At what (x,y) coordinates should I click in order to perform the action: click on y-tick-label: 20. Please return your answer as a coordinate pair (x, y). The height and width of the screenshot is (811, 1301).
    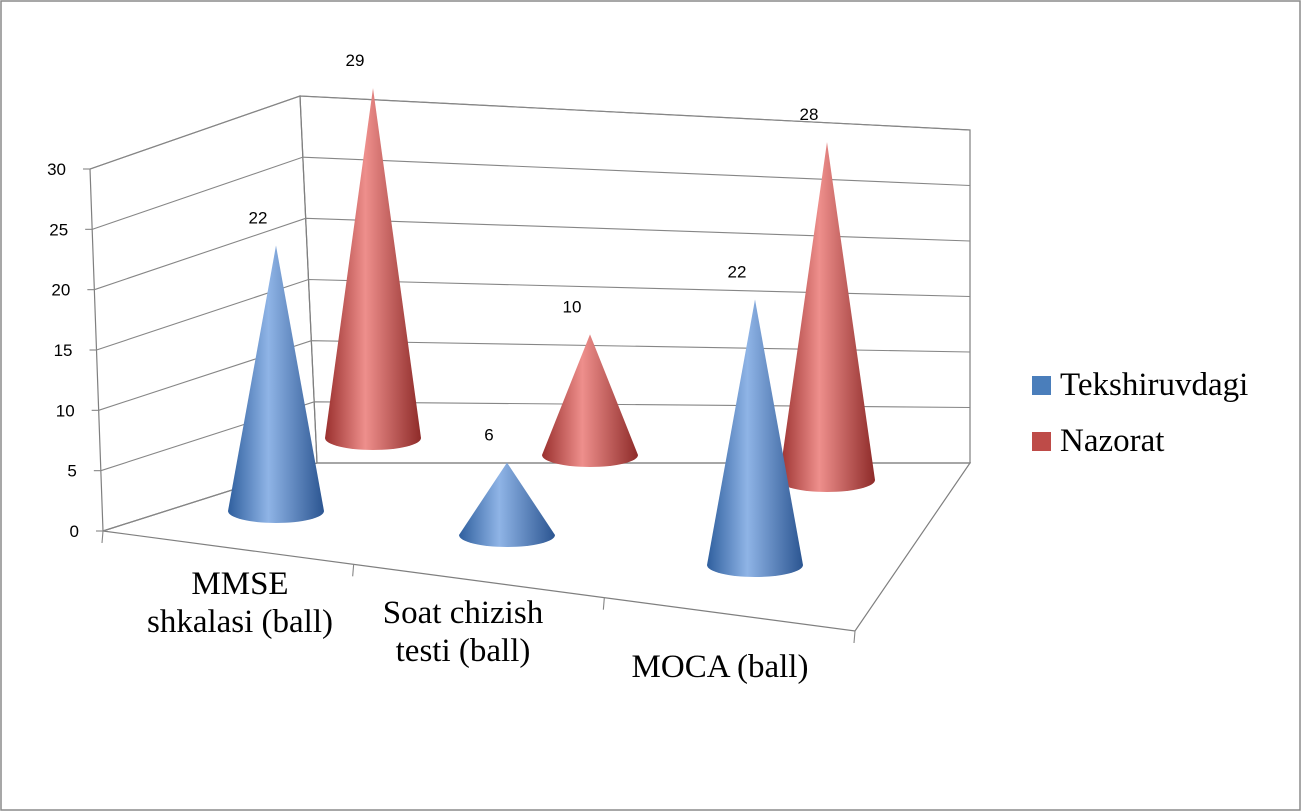
    Looking at the image, I should click on (60, 290).